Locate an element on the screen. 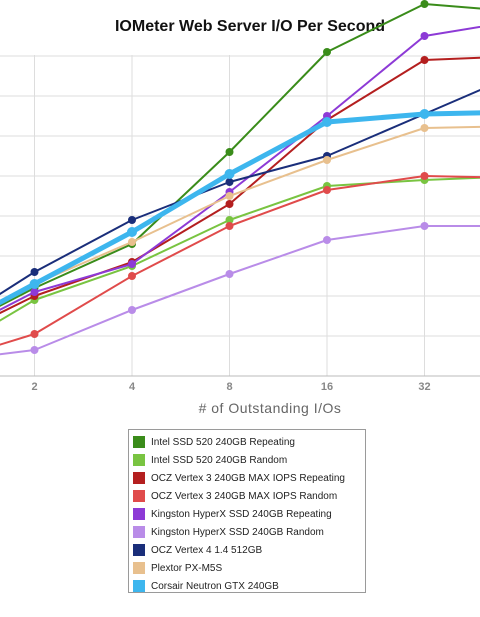 The width and height of the screenshot is (480, 617). legend-item: Corsair Neutron GTX 240GB is located at coordinates (249, 586).